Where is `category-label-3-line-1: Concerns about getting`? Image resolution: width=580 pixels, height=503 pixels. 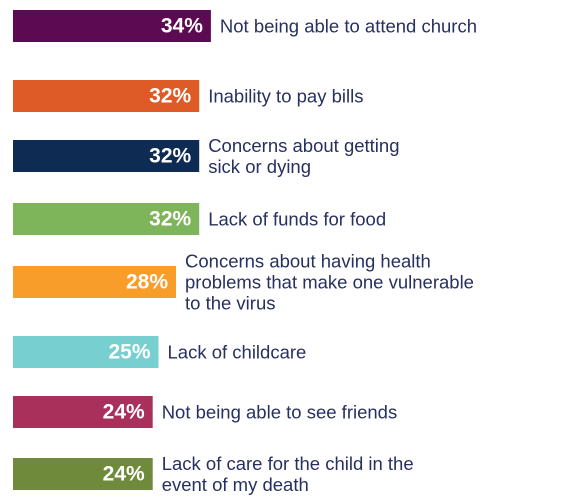 category-label-3-line-1: Concerns about getting is located at coordinates (303, 145).